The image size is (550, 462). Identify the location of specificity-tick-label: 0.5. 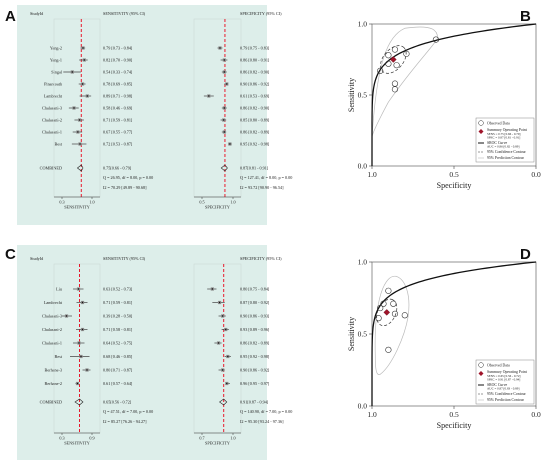
(201, 202).